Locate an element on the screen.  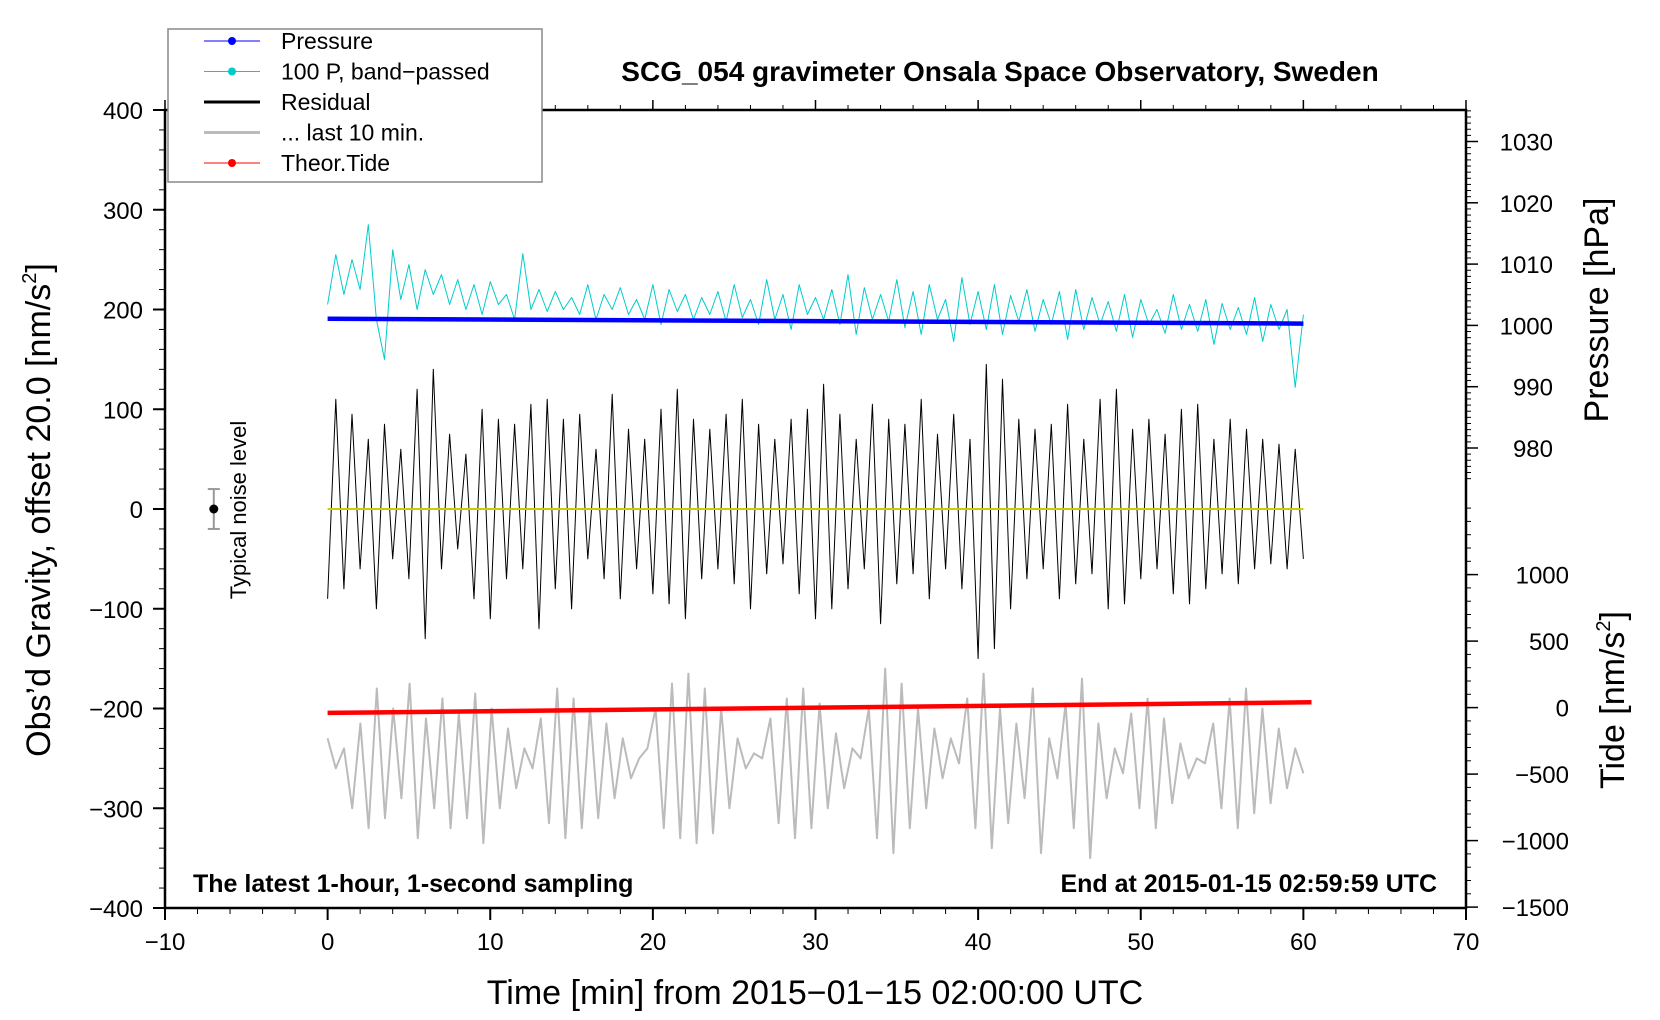
tide-tick-label: 500 is located at coordinates (1549, 642).